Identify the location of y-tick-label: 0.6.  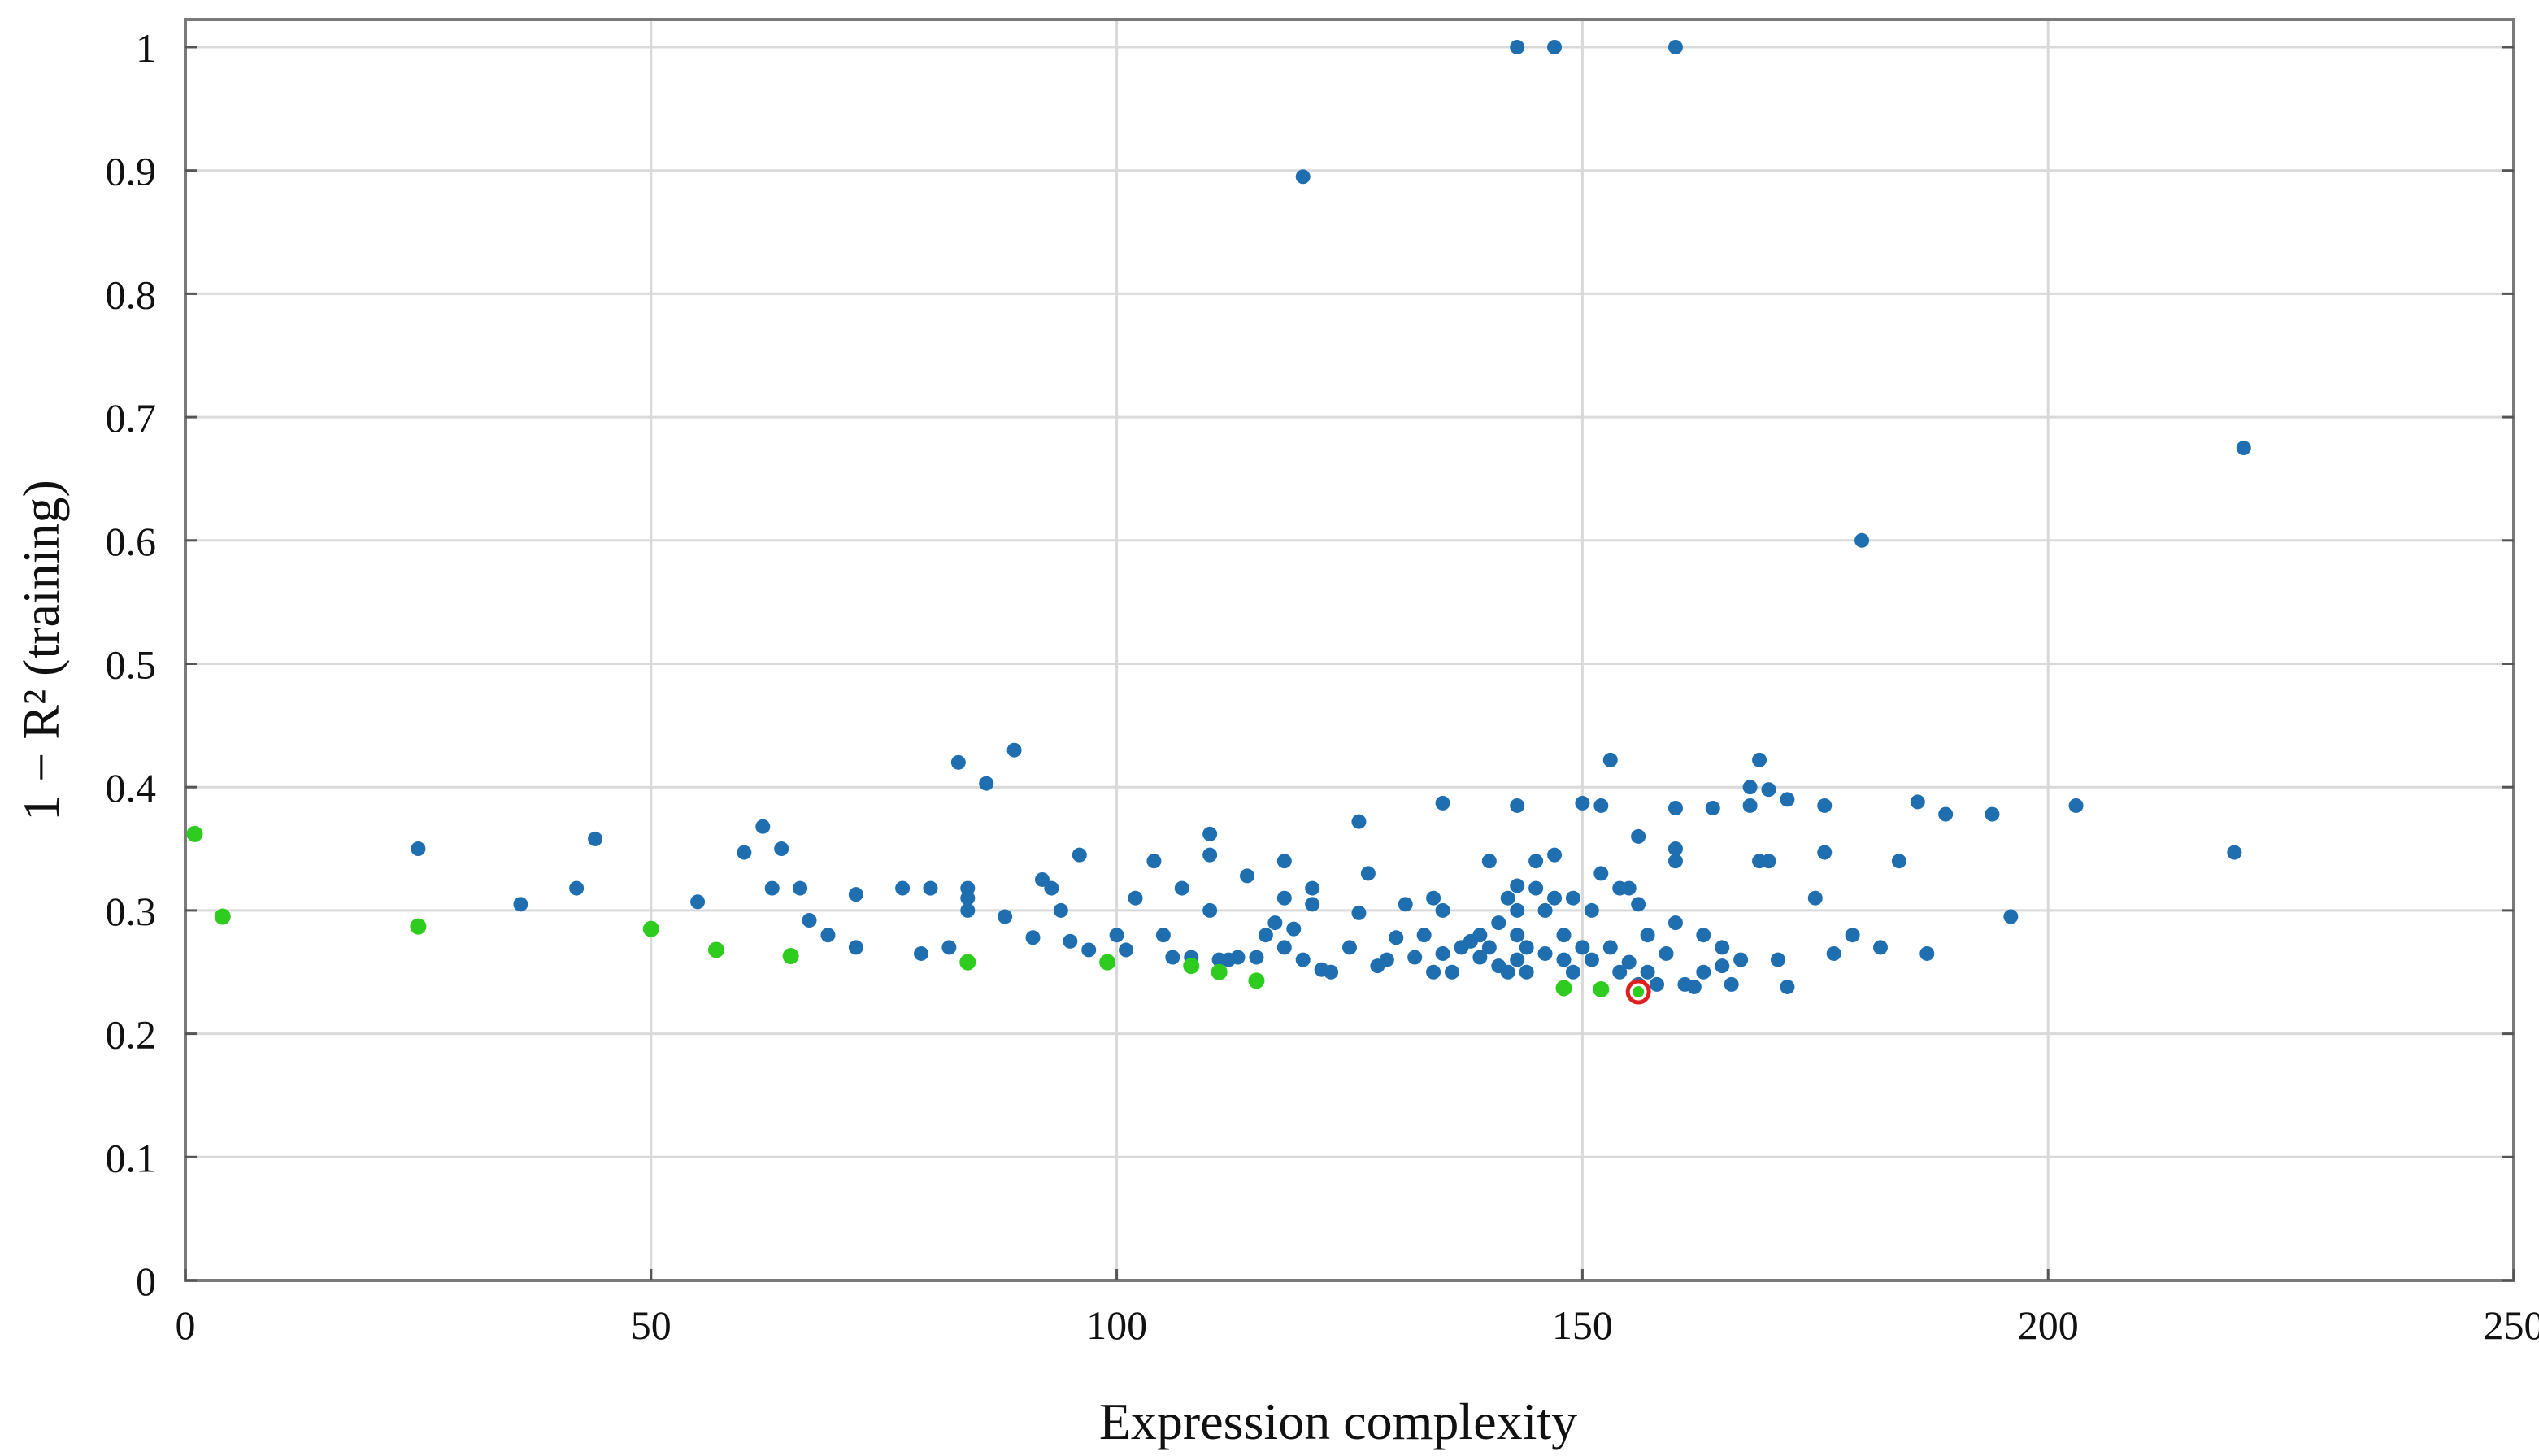
(131, 542).